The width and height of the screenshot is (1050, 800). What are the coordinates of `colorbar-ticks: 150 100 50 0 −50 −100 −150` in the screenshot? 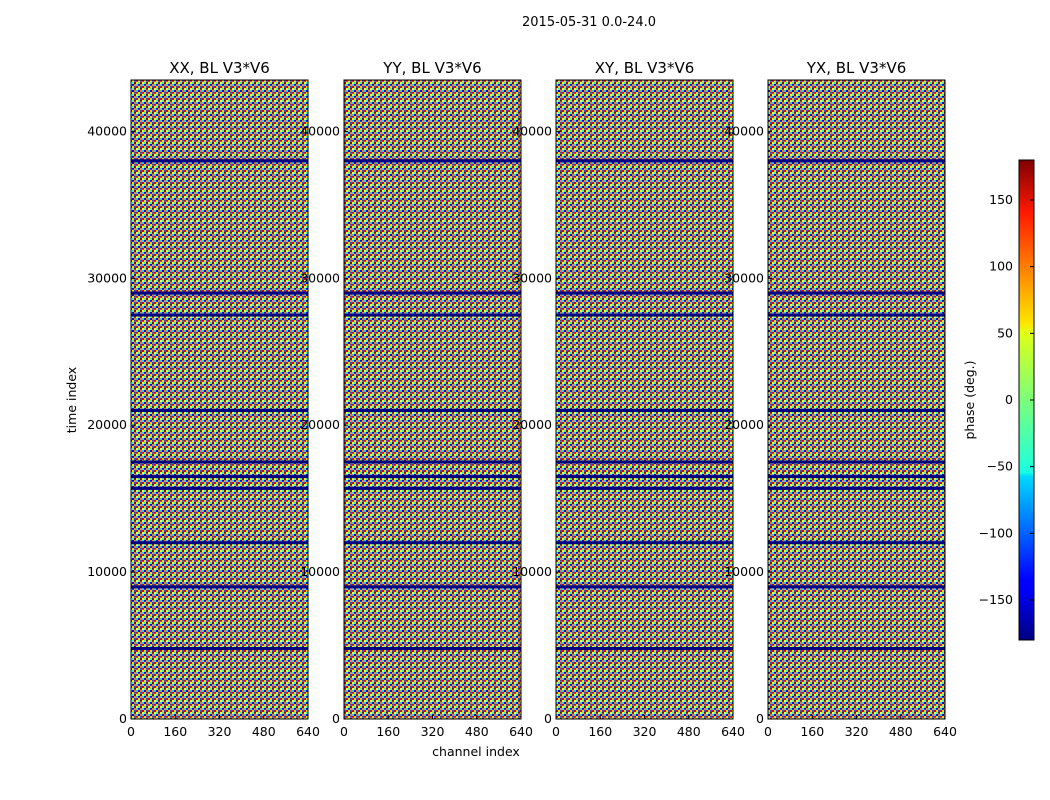 It's located at (1006, 399).